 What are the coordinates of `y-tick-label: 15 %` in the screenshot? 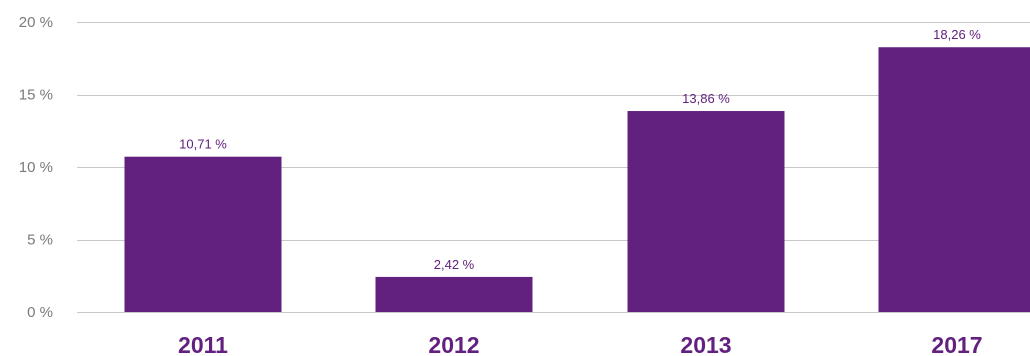 It's located at (36, 95).